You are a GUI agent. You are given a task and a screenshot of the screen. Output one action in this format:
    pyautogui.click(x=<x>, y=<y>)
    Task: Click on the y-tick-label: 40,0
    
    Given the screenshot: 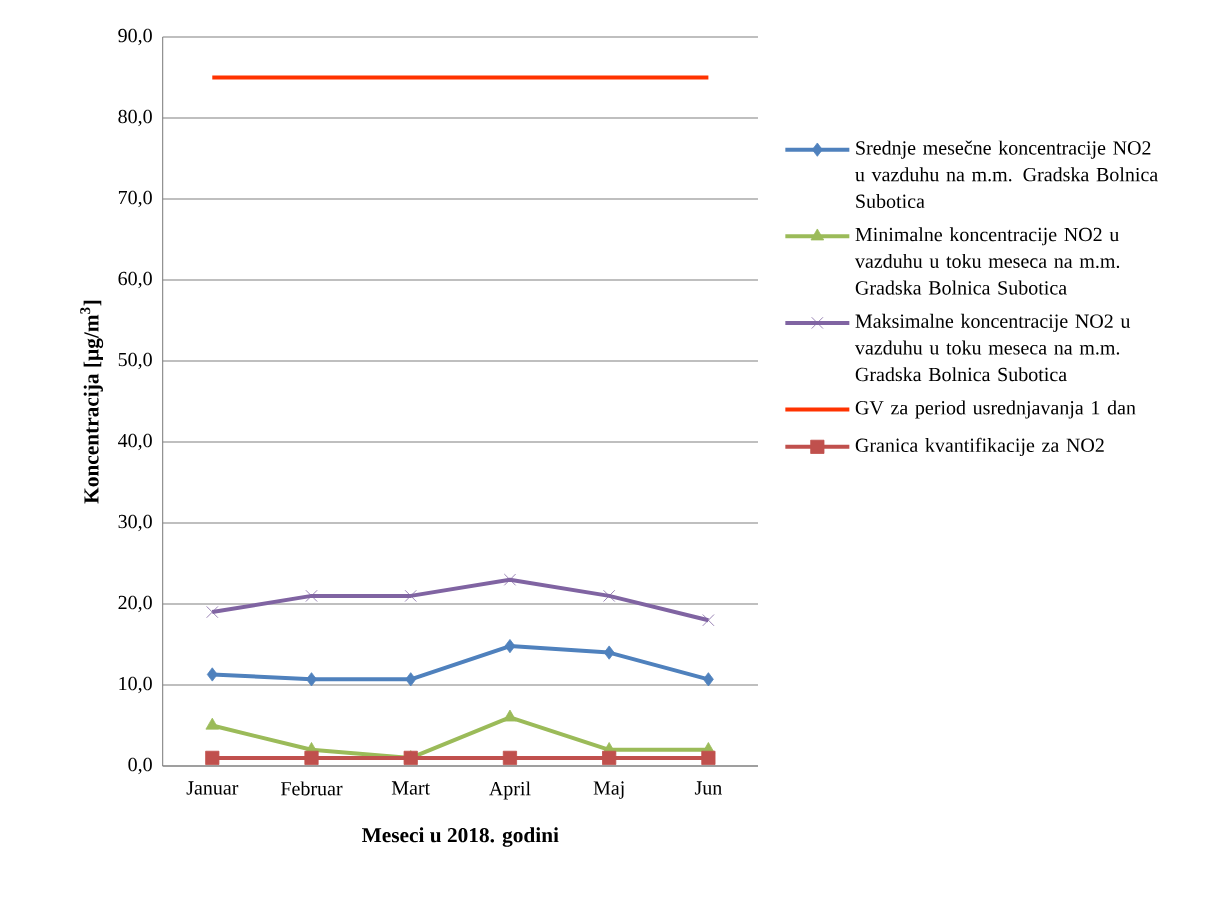 What is the action you would take?
    pyautogui.click(x=135, y=442)
    